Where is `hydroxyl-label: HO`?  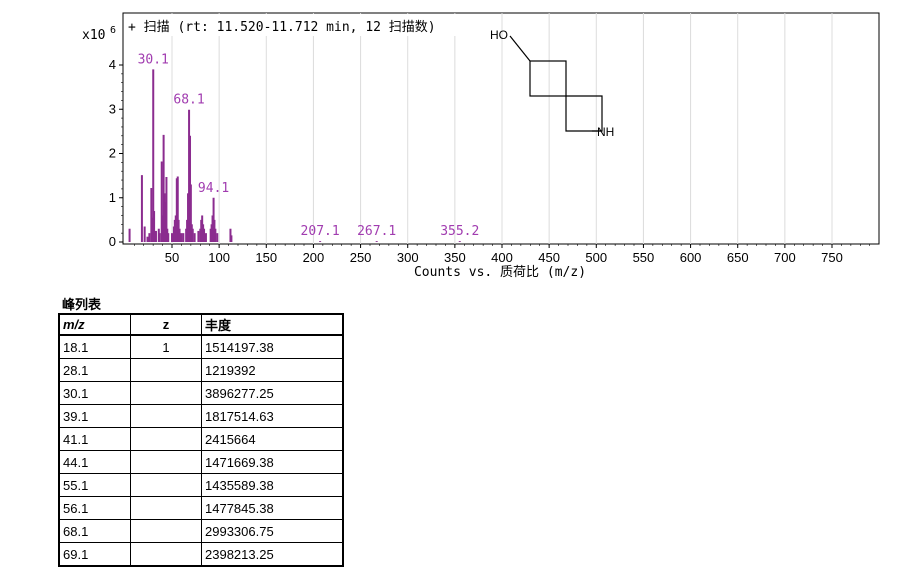
hydroxyl-label: HO is located at coordinates (499, 35).